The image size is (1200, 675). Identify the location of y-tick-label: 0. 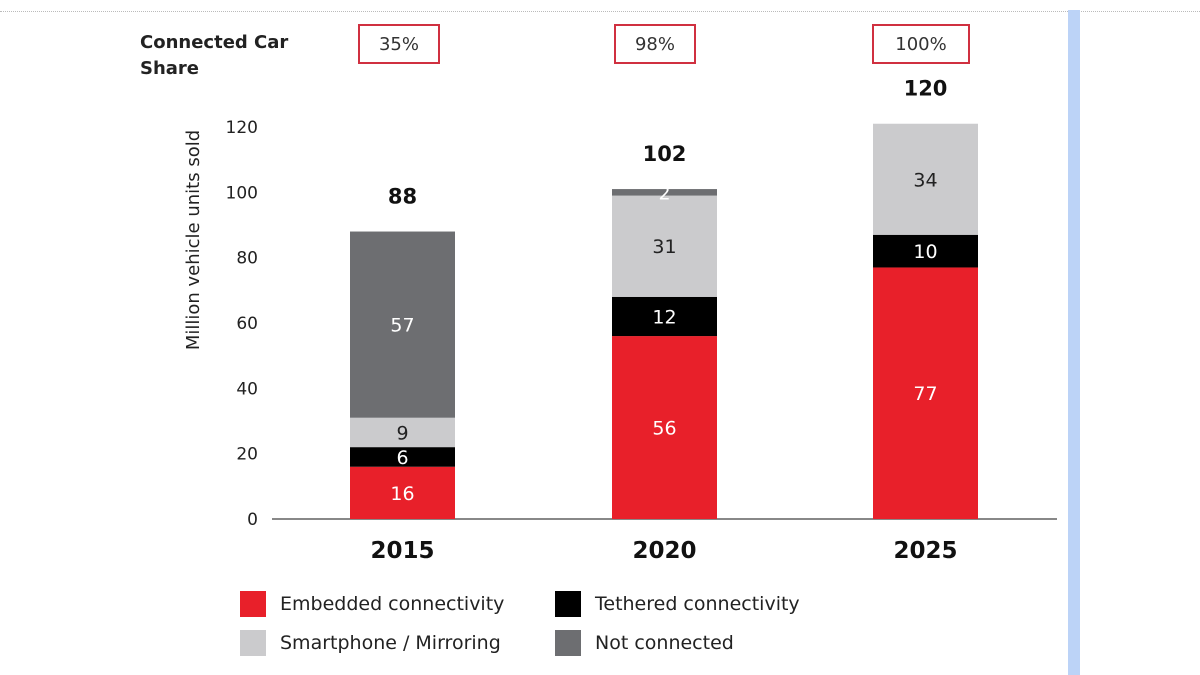
(252, 520).